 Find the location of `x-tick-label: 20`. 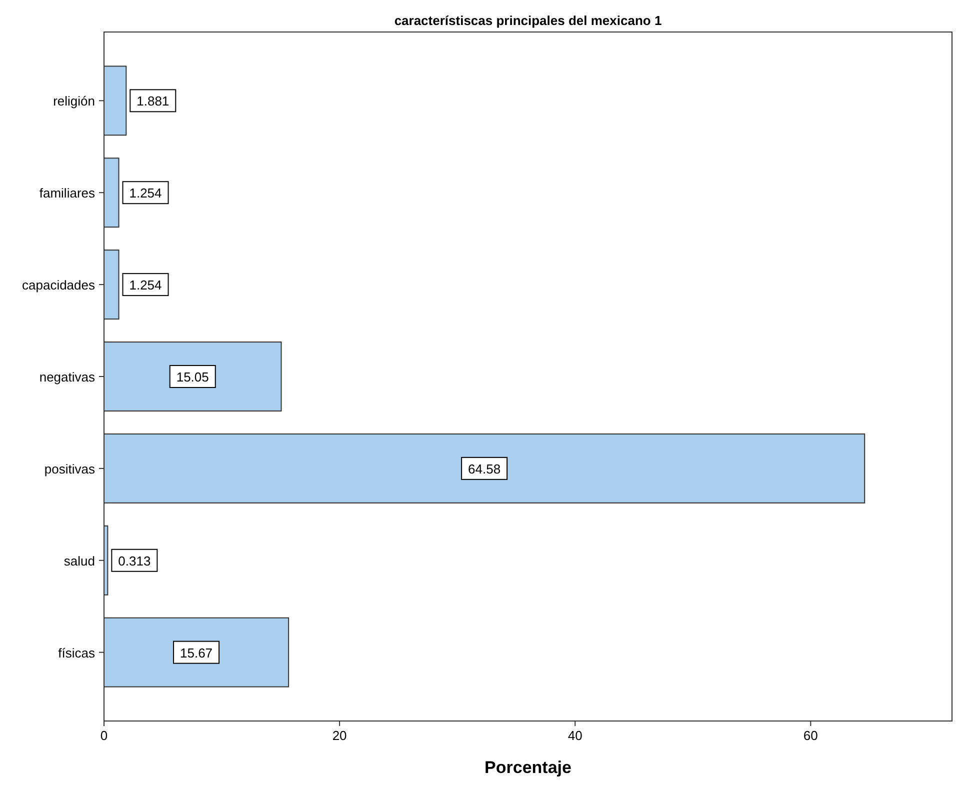

x-tick-label: 20 is located at coordinates (339, 735).